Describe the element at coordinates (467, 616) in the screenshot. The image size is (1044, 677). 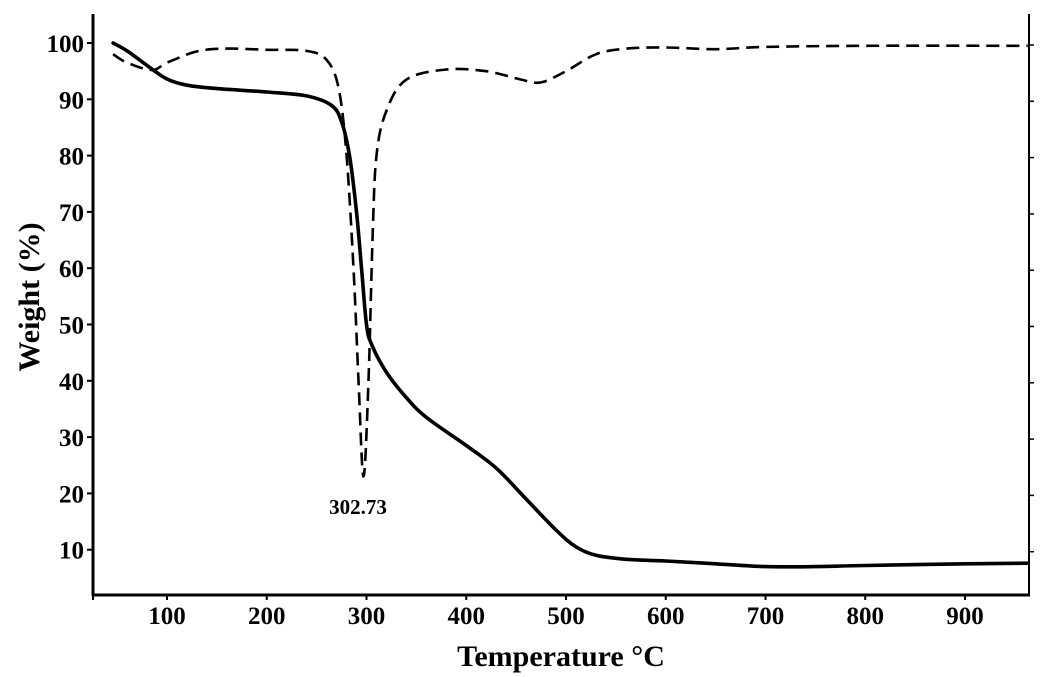
I see `x-tick-label: 400` at that location.